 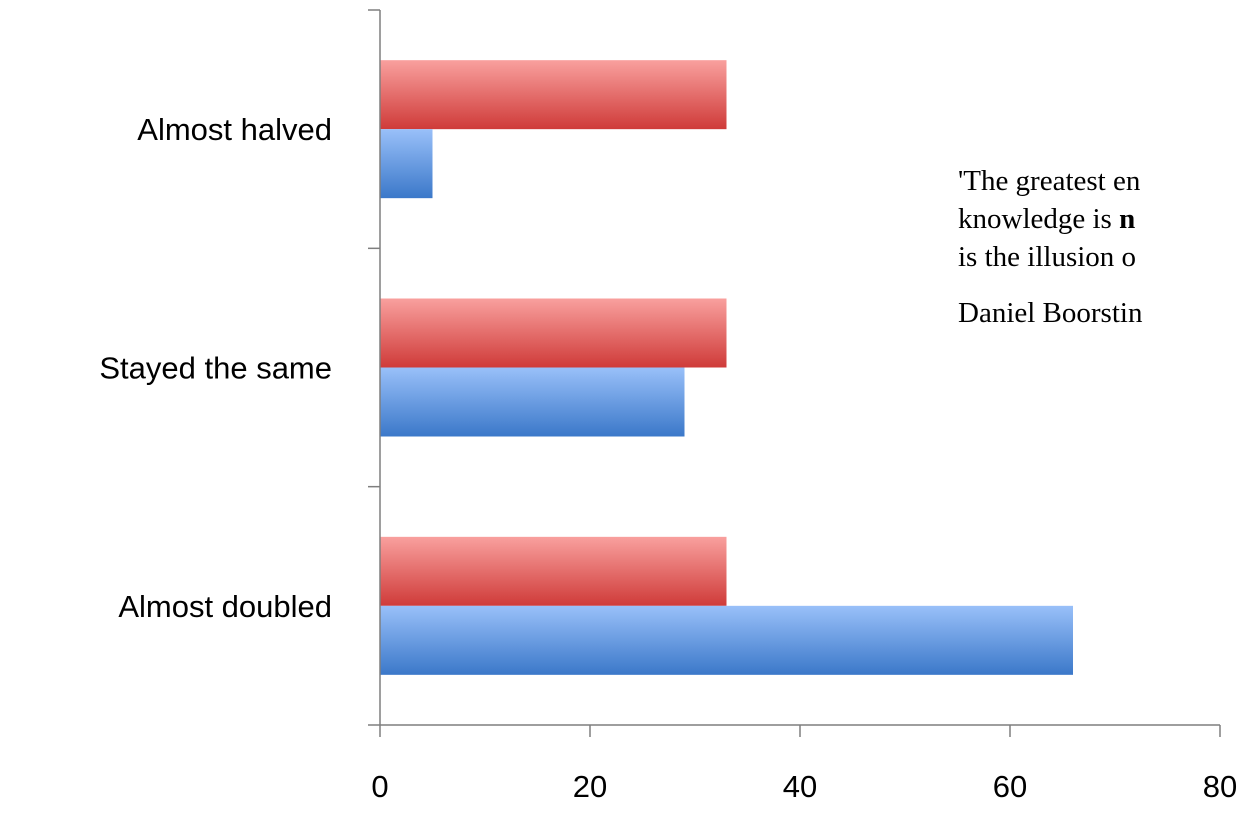 I want to click on quote-line-3: is the illusion o, so click(x=1047, y=257).